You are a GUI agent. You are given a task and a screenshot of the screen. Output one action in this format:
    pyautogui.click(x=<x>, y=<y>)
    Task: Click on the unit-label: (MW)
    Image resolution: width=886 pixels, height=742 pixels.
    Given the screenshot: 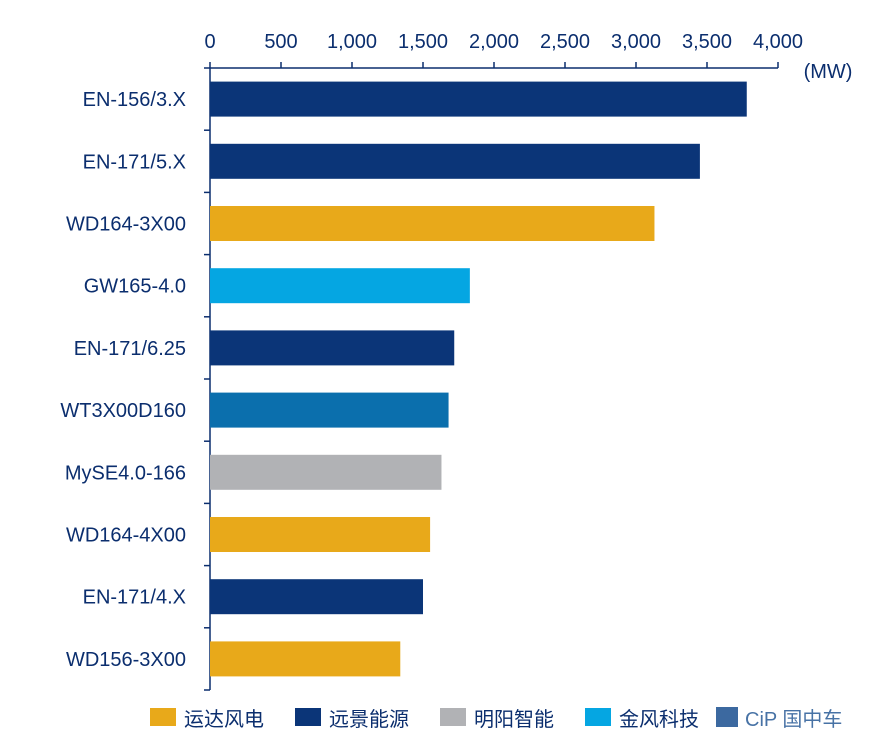 What is the action you would take?
    pyautogui.click(x=828, y=72)
    